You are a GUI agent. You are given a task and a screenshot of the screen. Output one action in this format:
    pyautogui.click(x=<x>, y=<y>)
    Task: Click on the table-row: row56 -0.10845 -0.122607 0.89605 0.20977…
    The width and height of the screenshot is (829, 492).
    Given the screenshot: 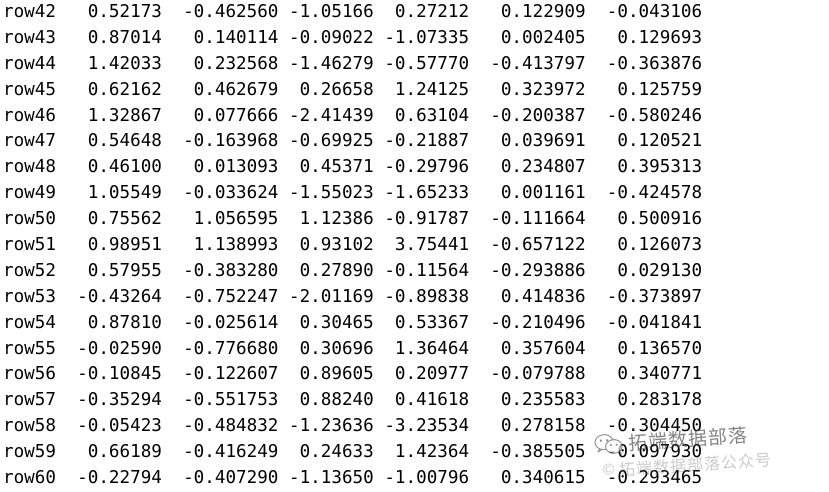 What is the action you would take?
    pyautogui.click(x=353, y=374)
    